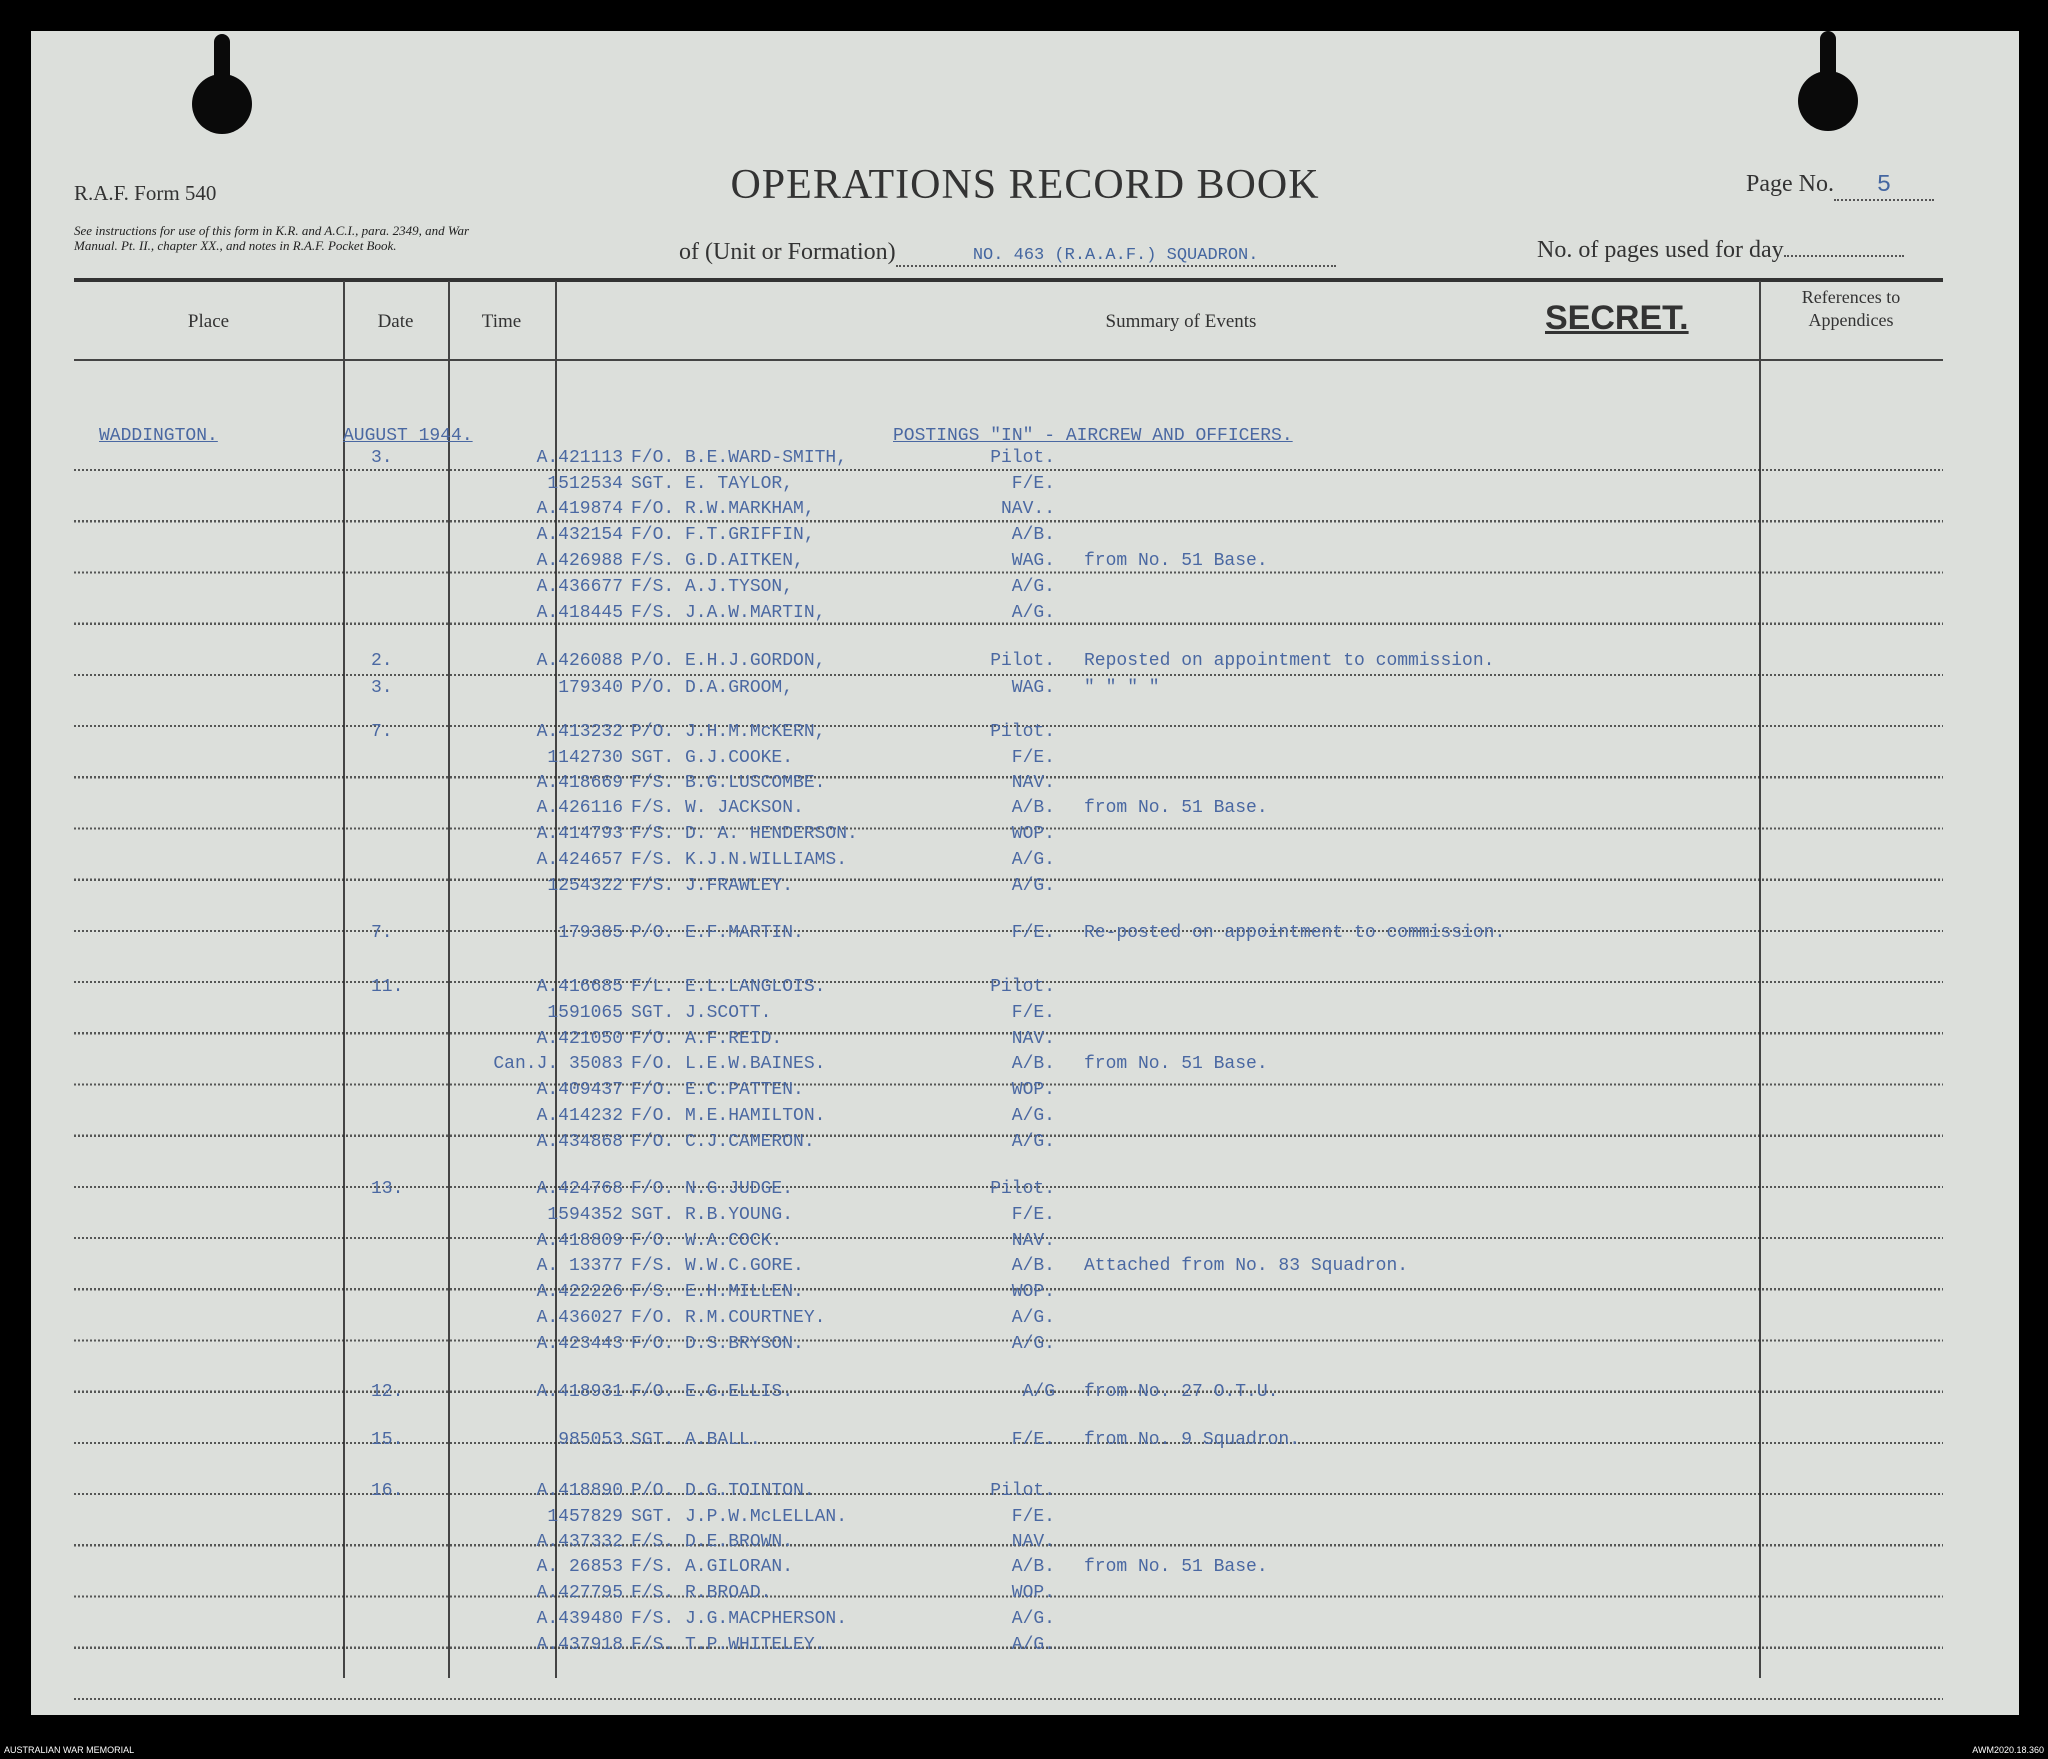  I want to click on entry-rank-name: F/S. B.G.LUSCOMBE., so click(728, 783).